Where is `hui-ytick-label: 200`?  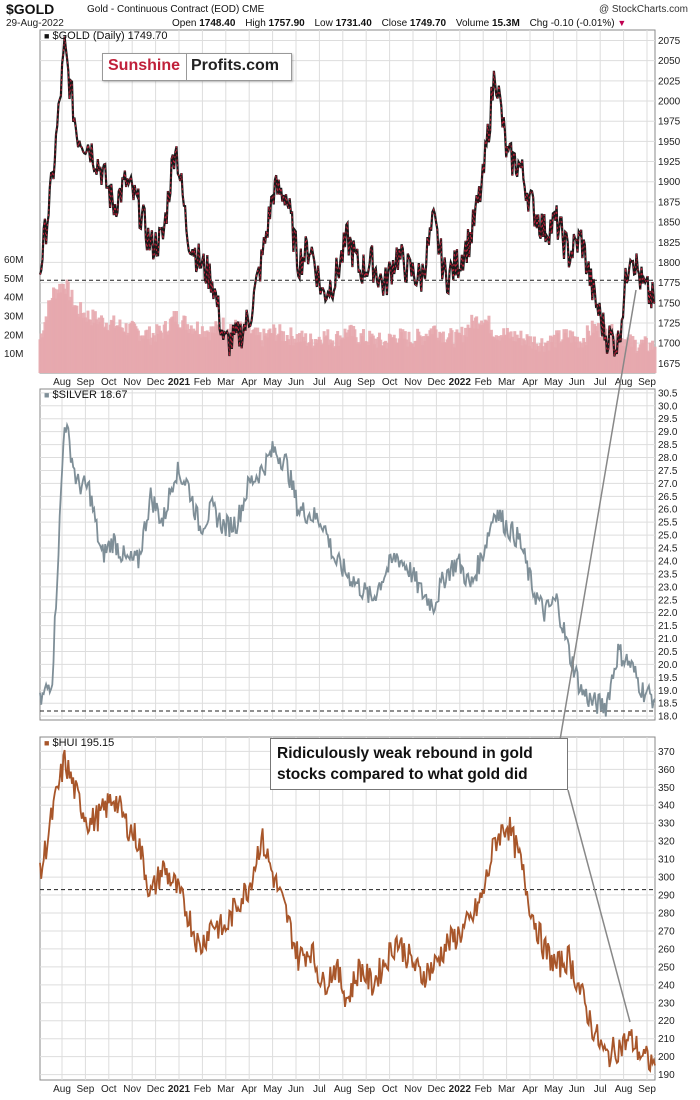
hui-ytick-label: 200 is located at coordinates (666, 1057).